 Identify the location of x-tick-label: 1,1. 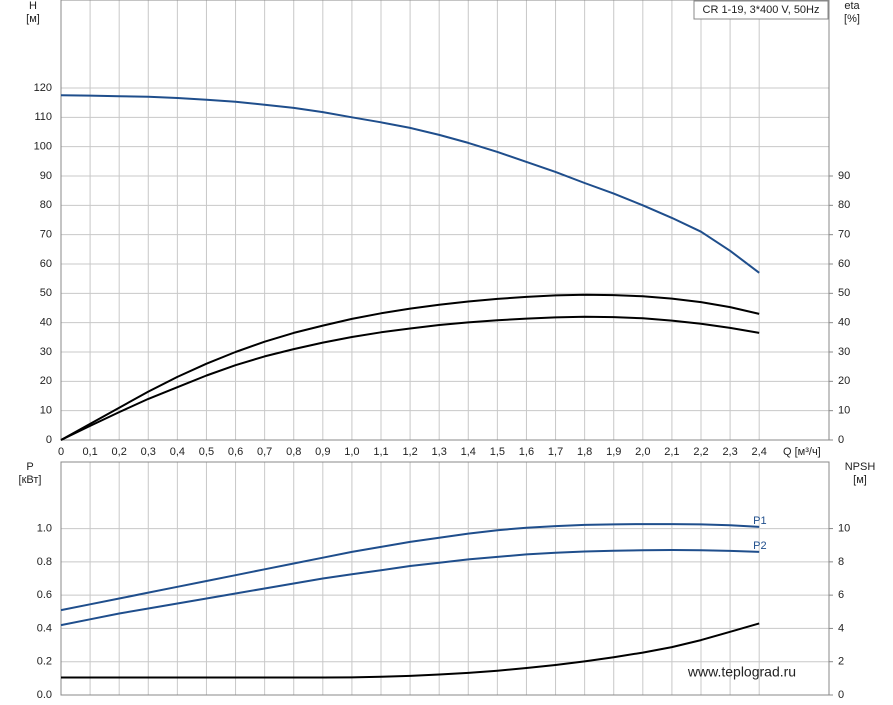
(380, 452).